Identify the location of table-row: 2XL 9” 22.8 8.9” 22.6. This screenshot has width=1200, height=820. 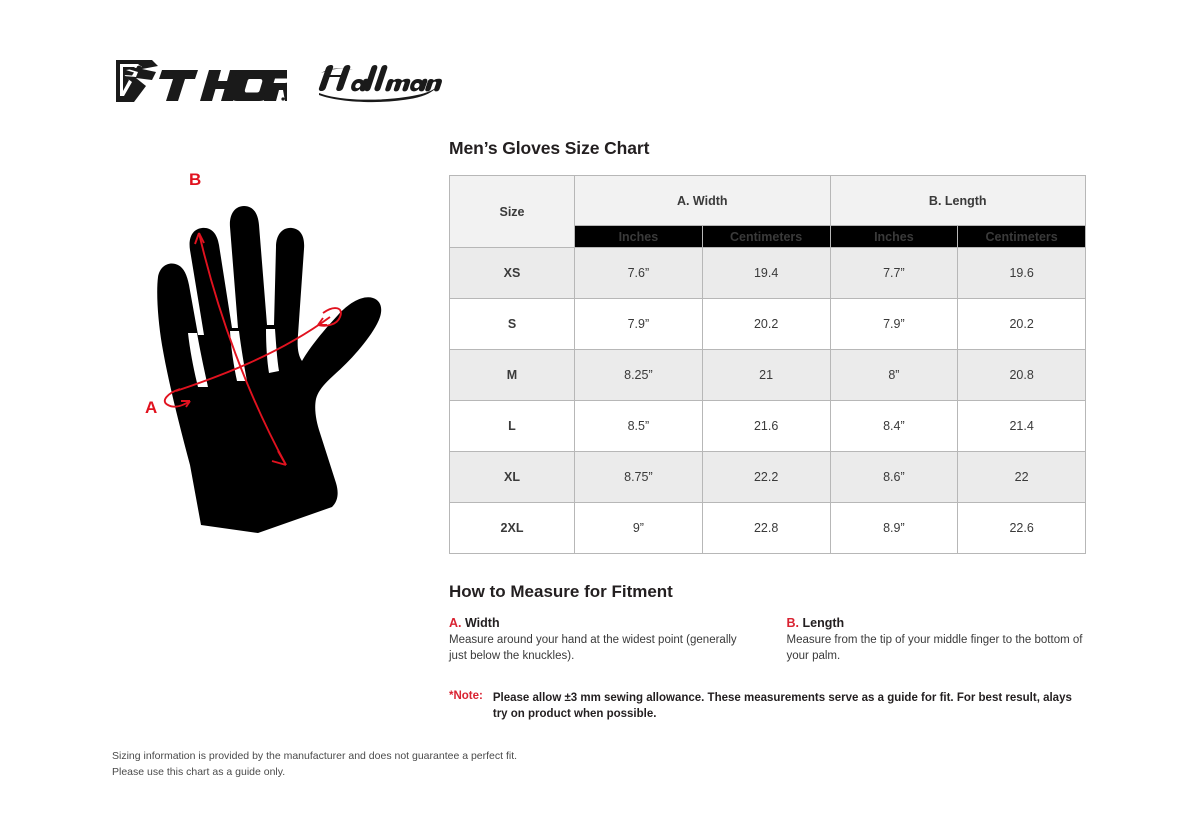
(767, 528).